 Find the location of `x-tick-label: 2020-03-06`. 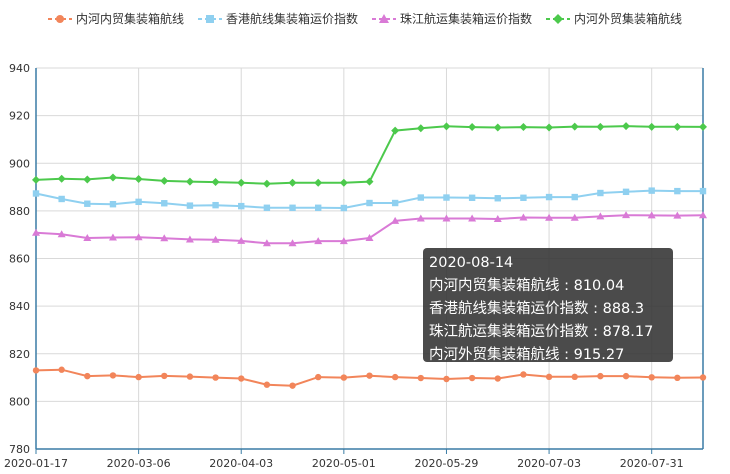

x-tick-label: 2020-03-06 is located at coordinates (139, 463).